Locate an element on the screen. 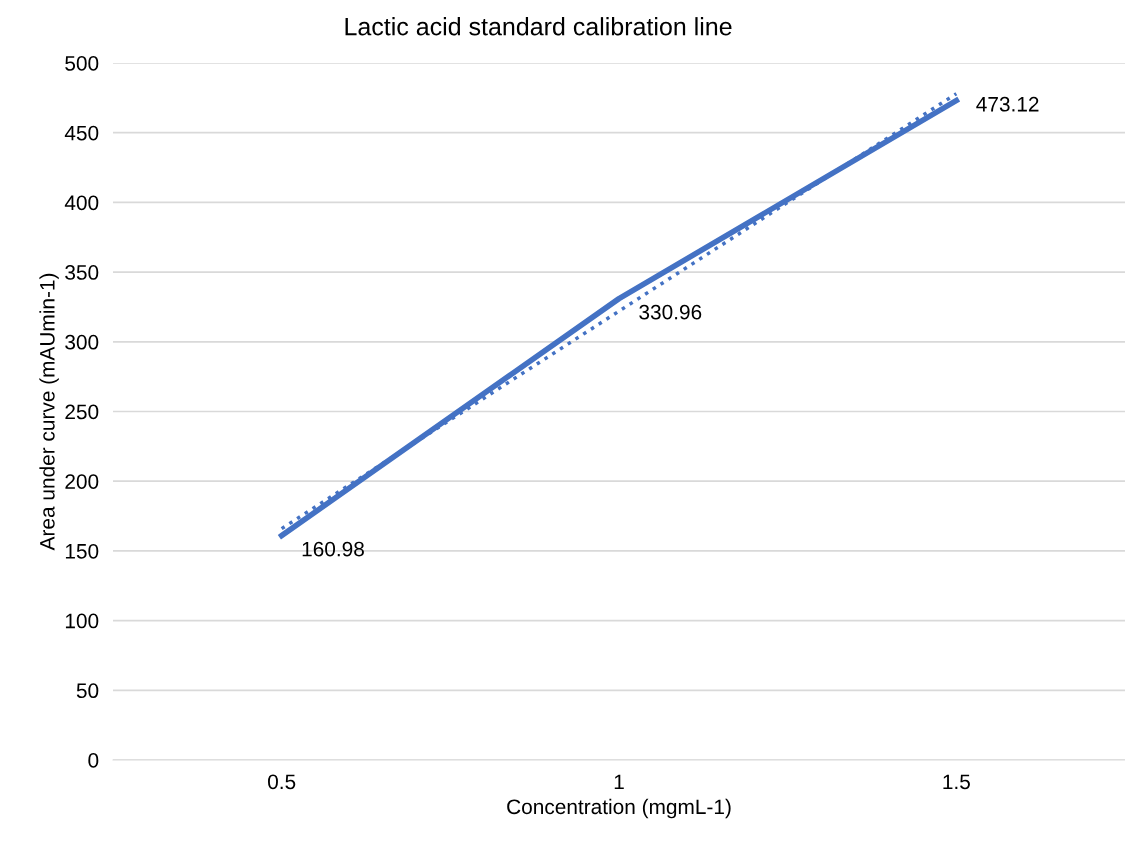 The image size is (1125, 854). data-label: 160.98 is located at coordinates (333, 549).